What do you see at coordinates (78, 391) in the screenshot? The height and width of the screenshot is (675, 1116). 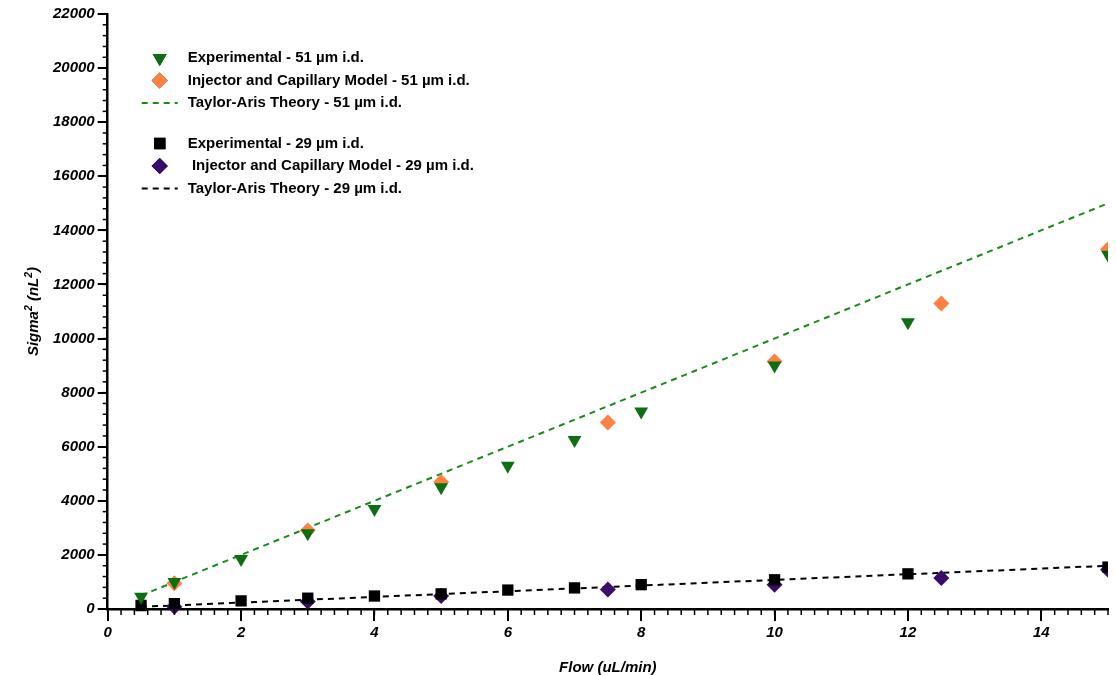 I see `y-tick-label: 8000` at bounding box center [78, 391].